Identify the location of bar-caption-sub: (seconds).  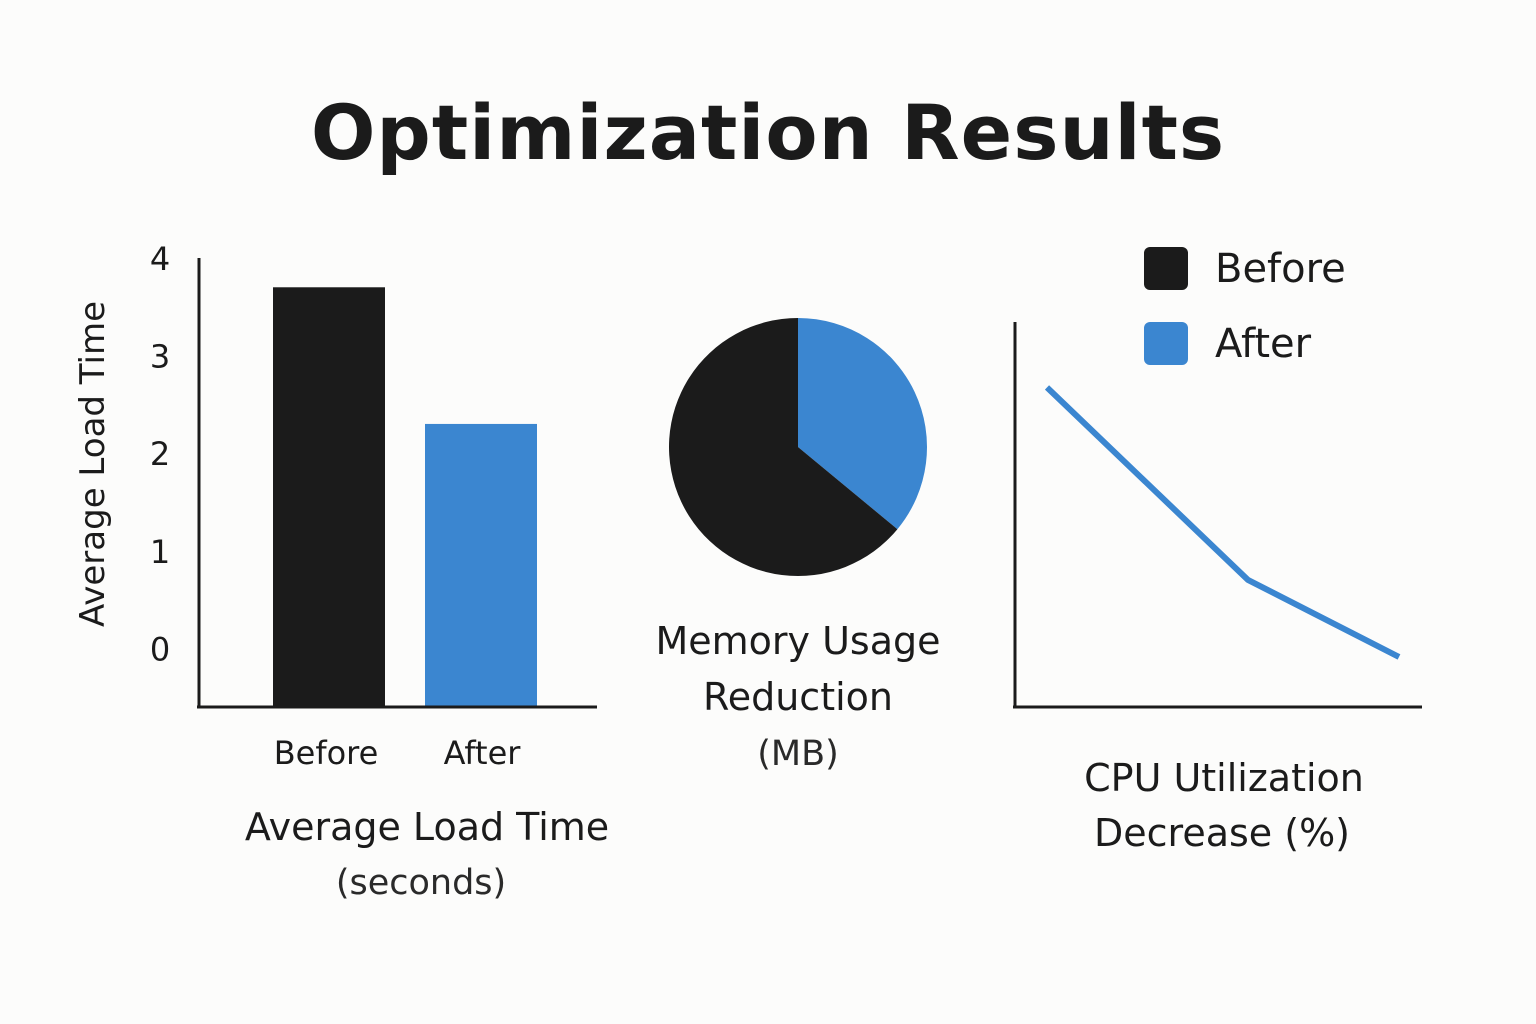
(421, 883).